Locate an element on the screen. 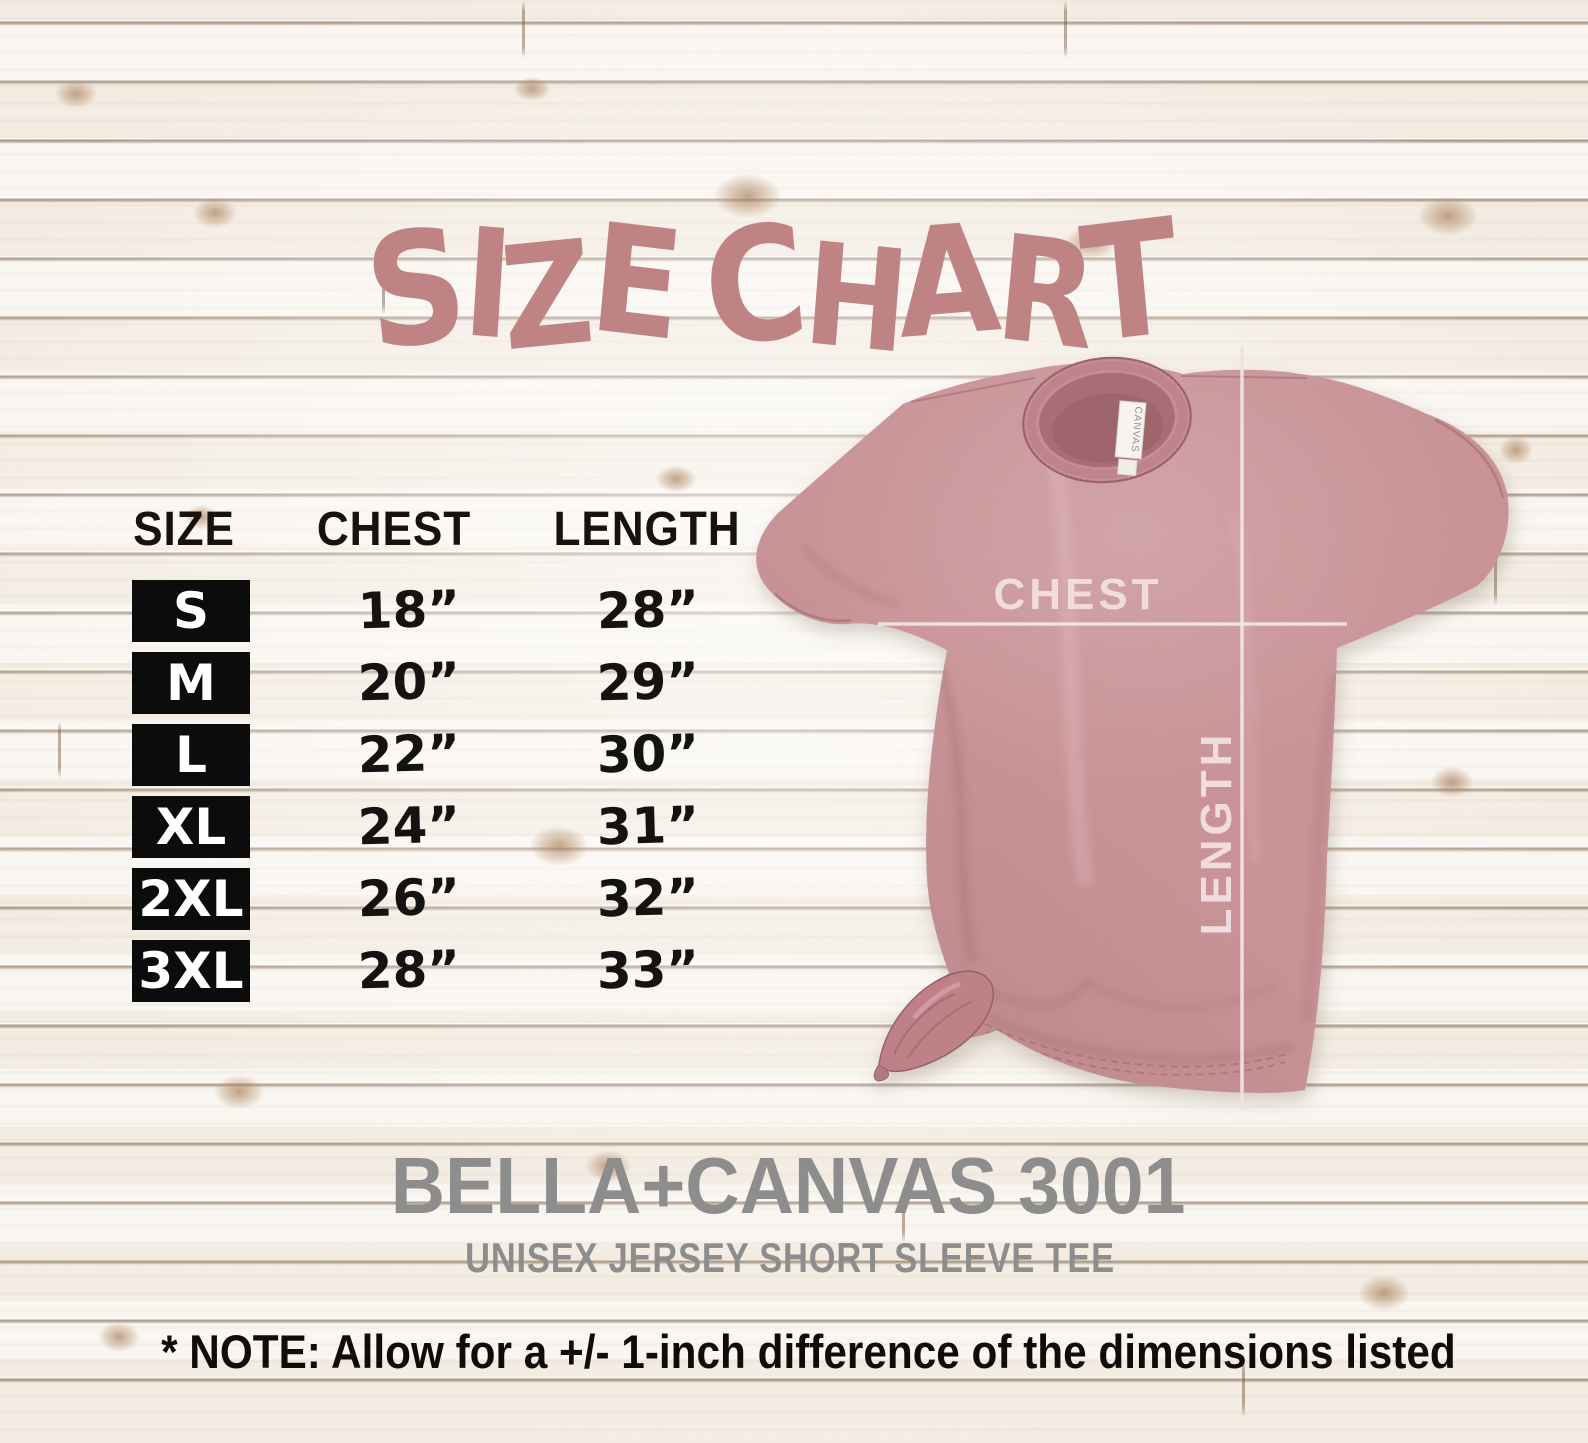  column-header-length: LENGTH is located at coordinates (647, 529).